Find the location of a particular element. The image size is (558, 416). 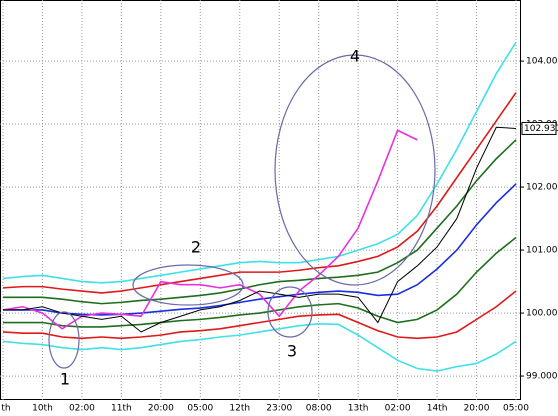

y-tick-label: 104.000 is located at coordinates (542, 62).